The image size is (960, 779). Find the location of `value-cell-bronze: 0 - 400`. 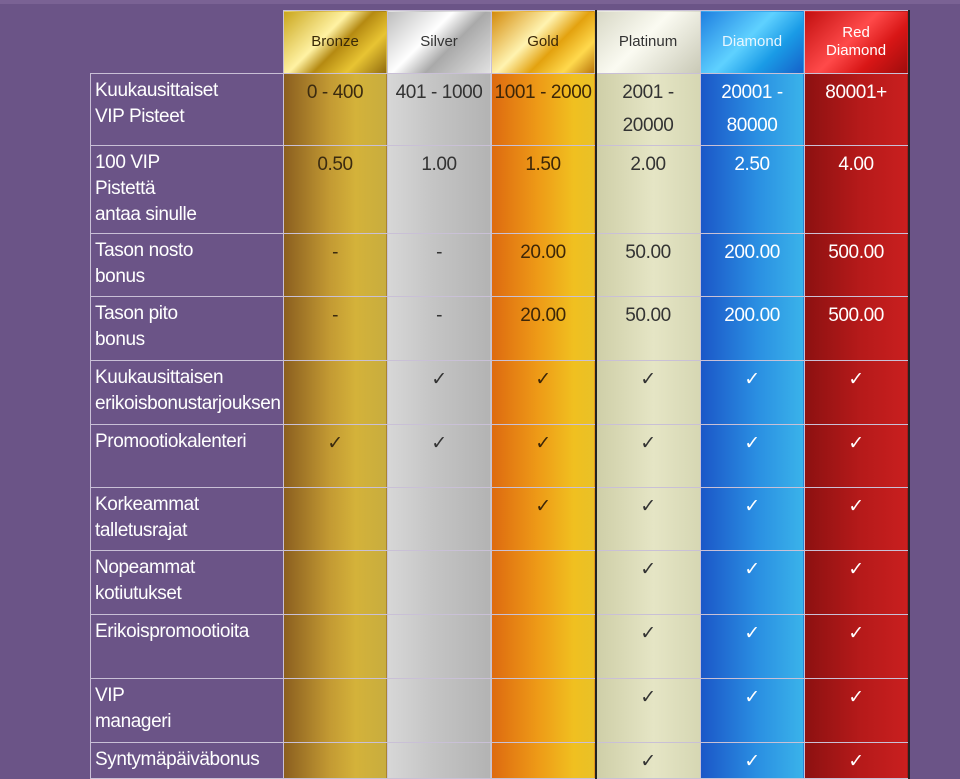

value-cell-bronze: 0 - 400 is located at coordinates (335, 109).